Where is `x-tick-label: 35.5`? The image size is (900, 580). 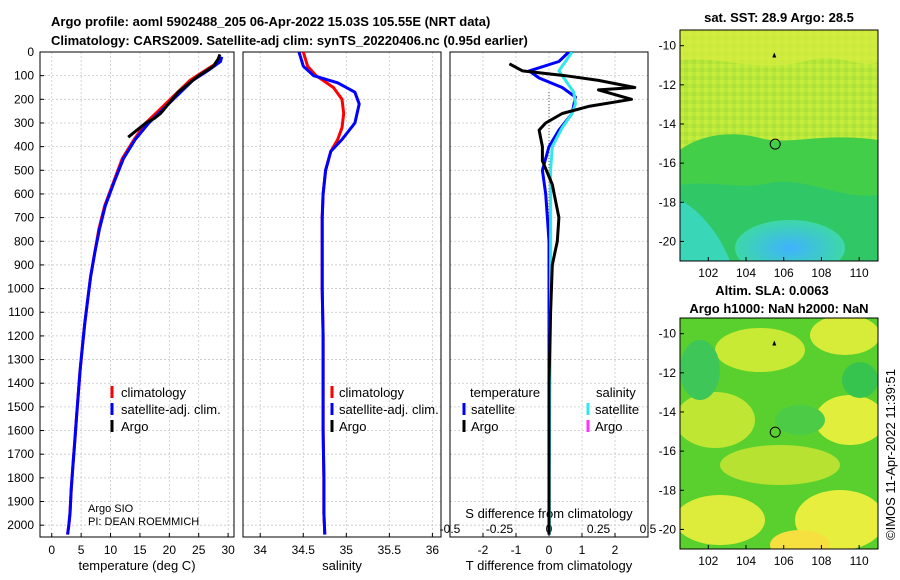 x-tick-label: 35.5 is located at coordinates (390, 550).